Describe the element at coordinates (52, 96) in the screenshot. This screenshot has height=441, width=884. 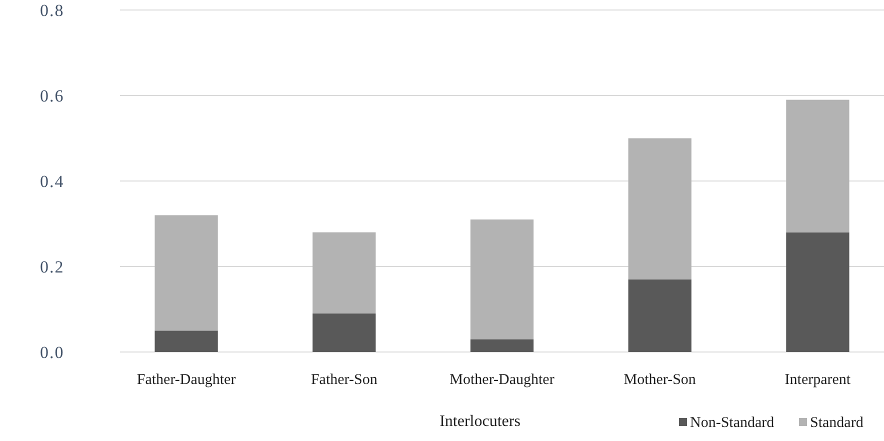
I see `y-tick-label: 0.6` at that location.